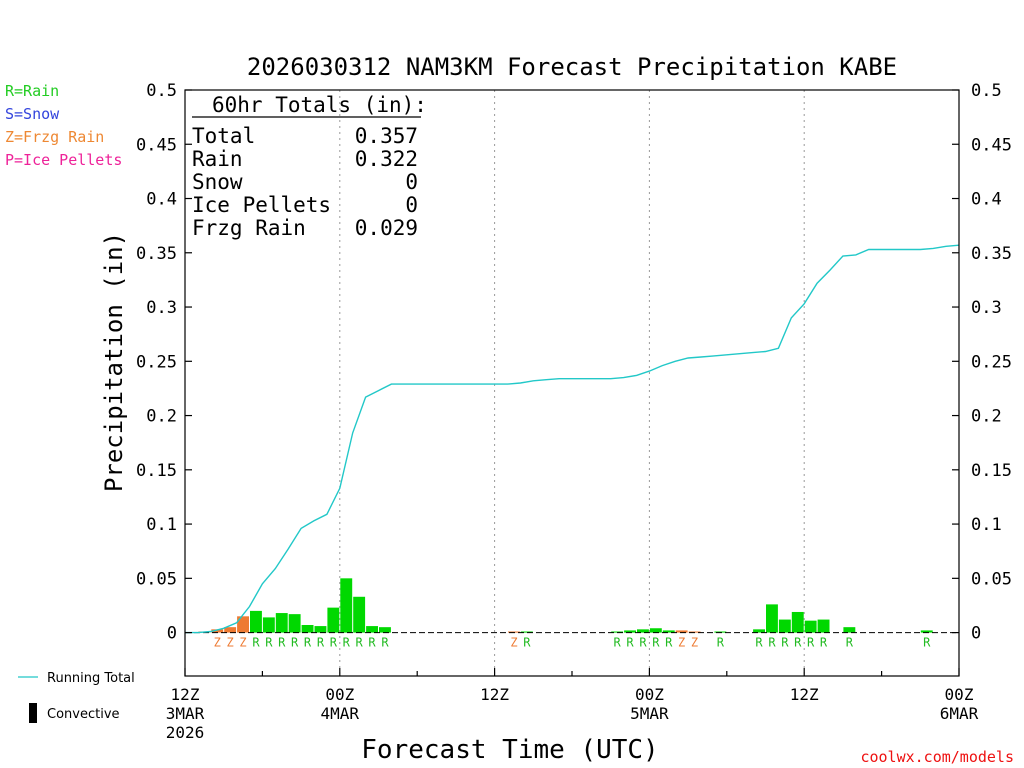 Image resolution: width=1024 pixels, height=768 pixels. Describe the element at coordinates (185, 732) in the screenshot. I see `x-tick-label: 2026` at that location.